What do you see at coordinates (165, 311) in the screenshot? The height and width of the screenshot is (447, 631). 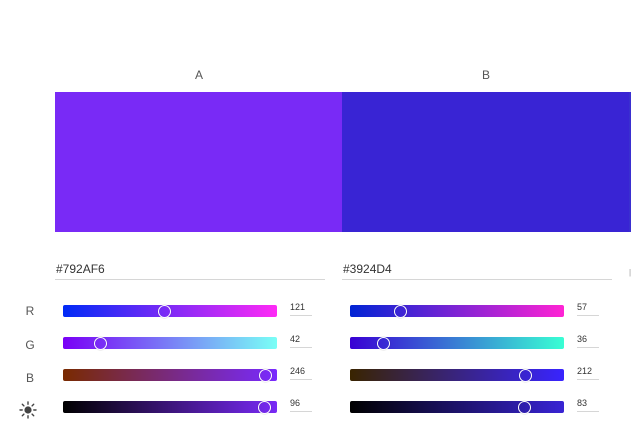 I see `color-a-red-thumb` at bounding box center [165, 311].